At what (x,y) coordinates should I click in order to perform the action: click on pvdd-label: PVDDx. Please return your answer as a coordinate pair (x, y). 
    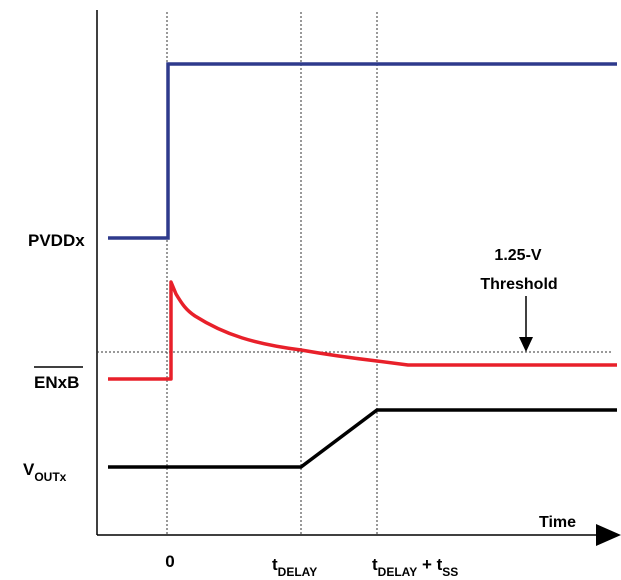
    Looking at the image, I should click on (56, 240).